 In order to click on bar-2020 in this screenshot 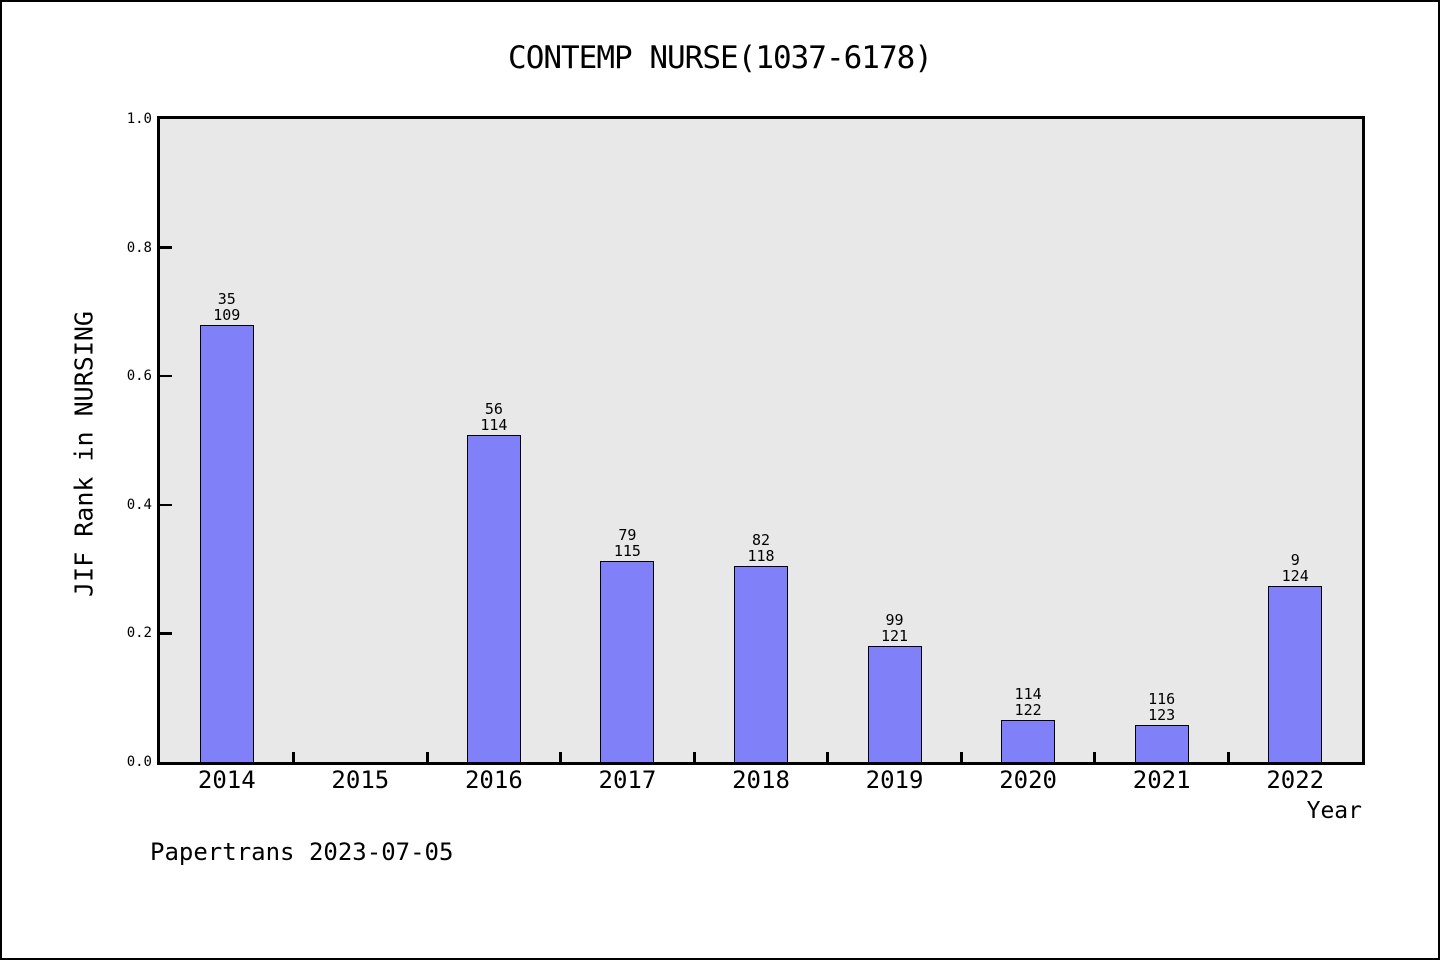, I will do `click(1028, 740)`.